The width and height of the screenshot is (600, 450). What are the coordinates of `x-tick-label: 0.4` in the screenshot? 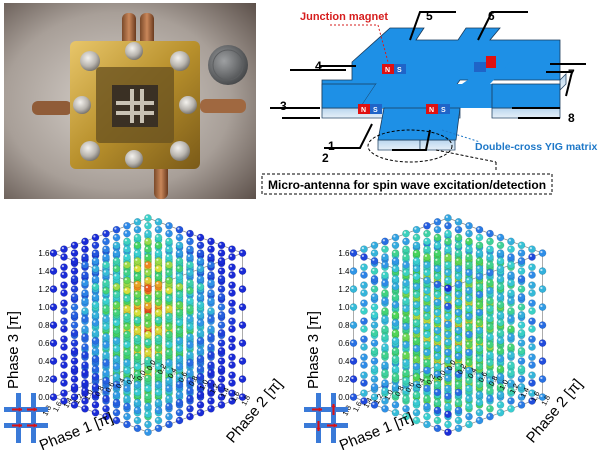 It's located at (420, 383).